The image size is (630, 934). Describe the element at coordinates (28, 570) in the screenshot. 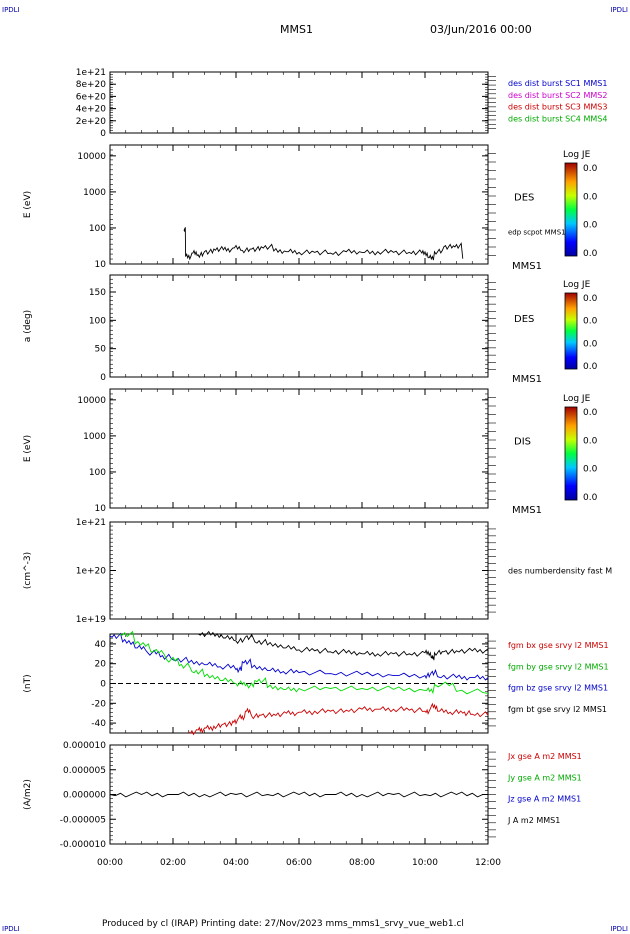

I see `y-axis-label: (cm^-3)` at that location.